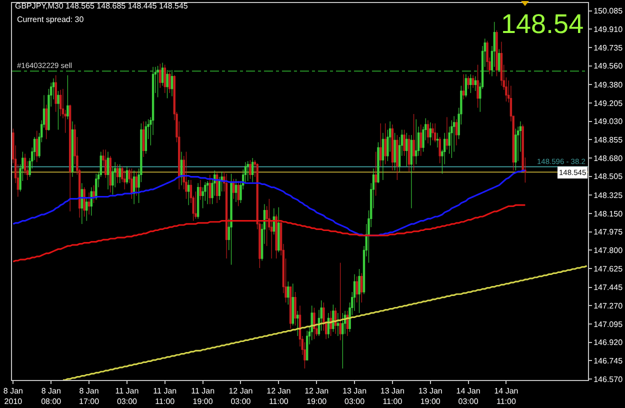  I want to click on line-series, so click(269, 203).